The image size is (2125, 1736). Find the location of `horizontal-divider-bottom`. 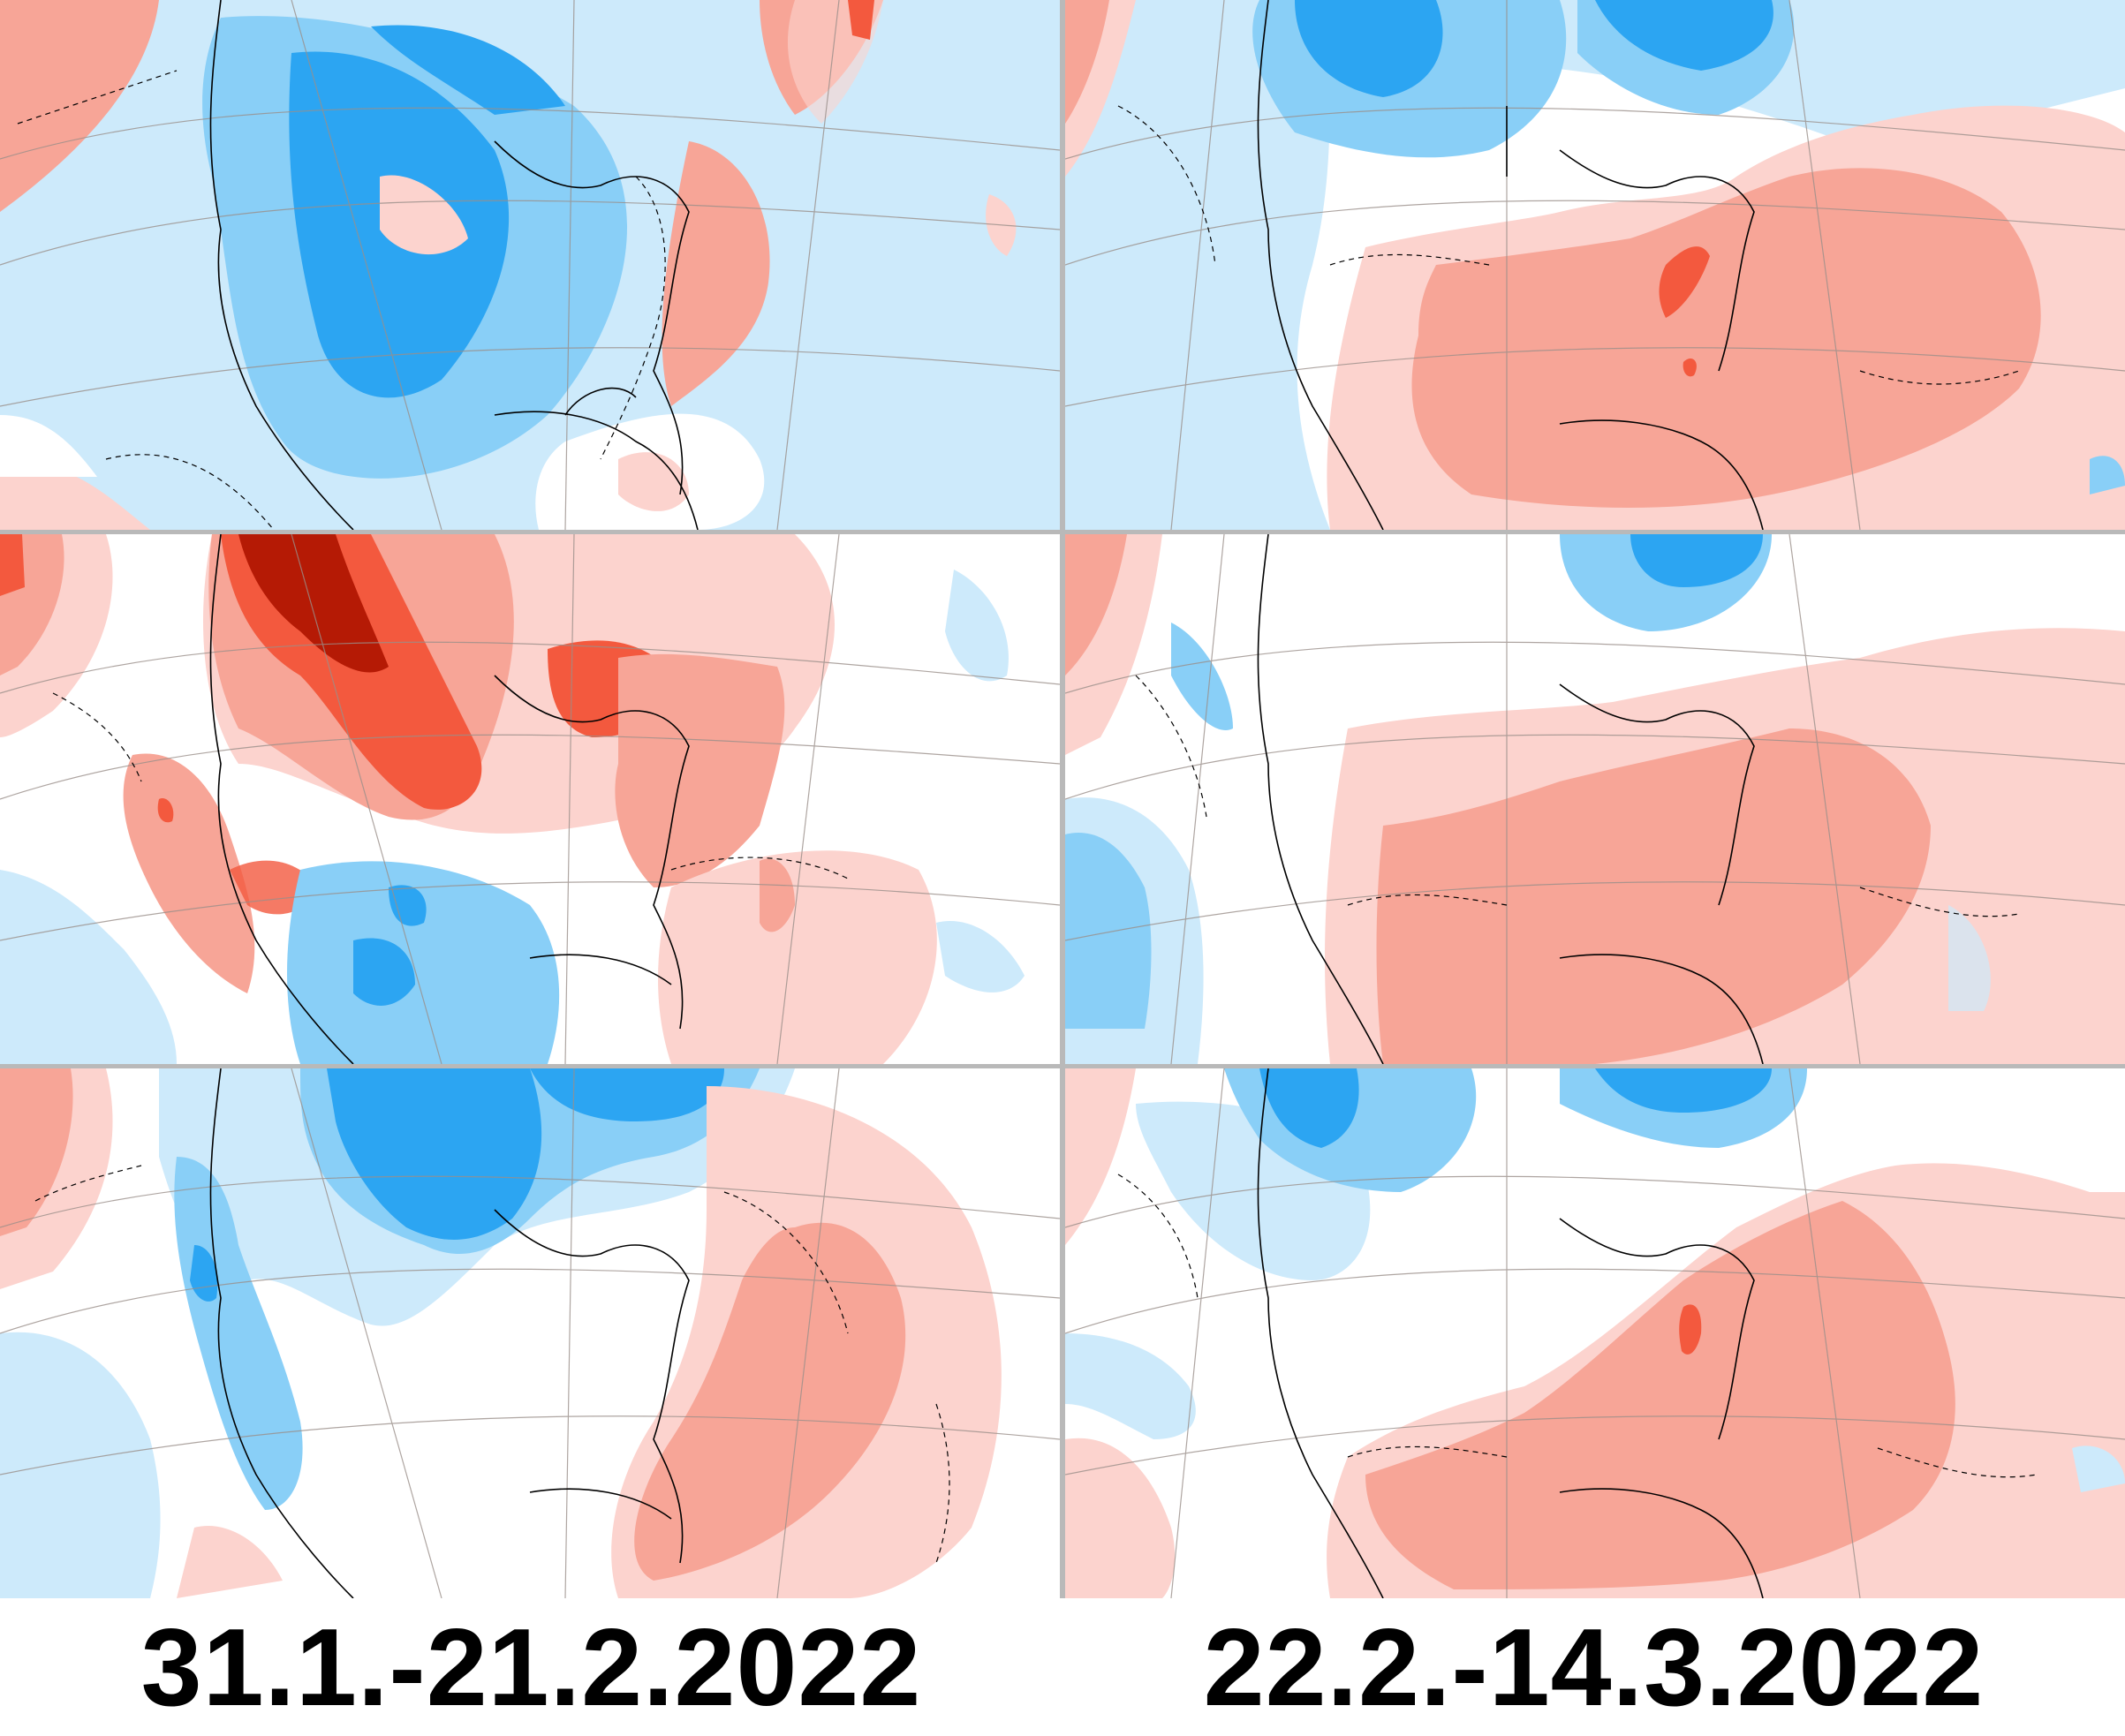

horizontal-divider-bottom is located at coordinates (1062, 1066).